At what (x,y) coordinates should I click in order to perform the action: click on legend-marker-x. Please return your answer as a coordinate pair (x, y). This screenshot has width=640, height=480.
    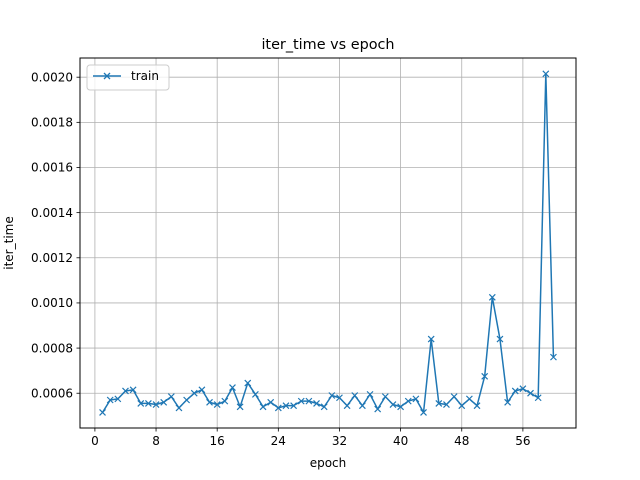
    Looking at the image, I should click on (107, 76).